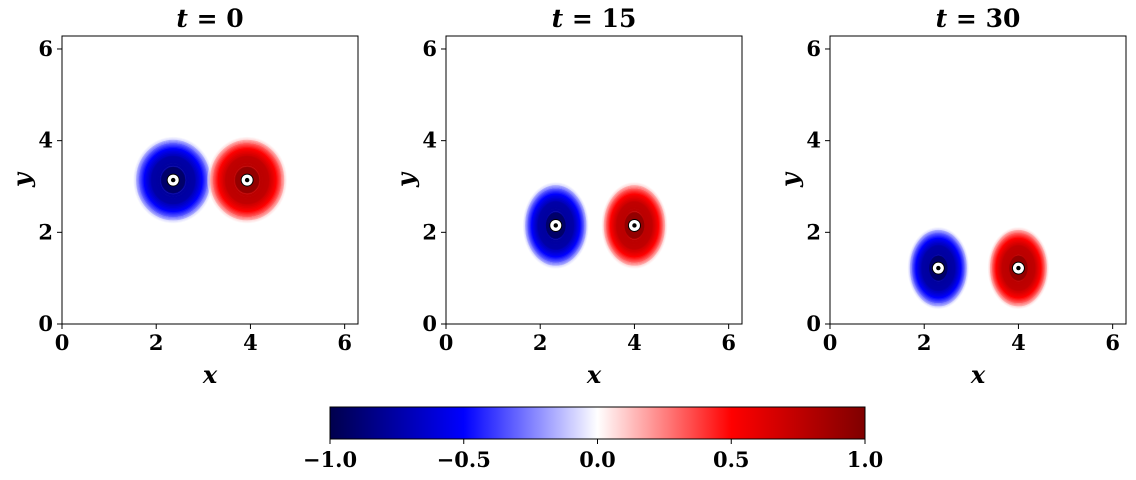 This screenshot has height=480, width=1136. Describe the element at coordinates (978, 18) in the screenshot. I see `panel-3-title: t = 30` at that location.